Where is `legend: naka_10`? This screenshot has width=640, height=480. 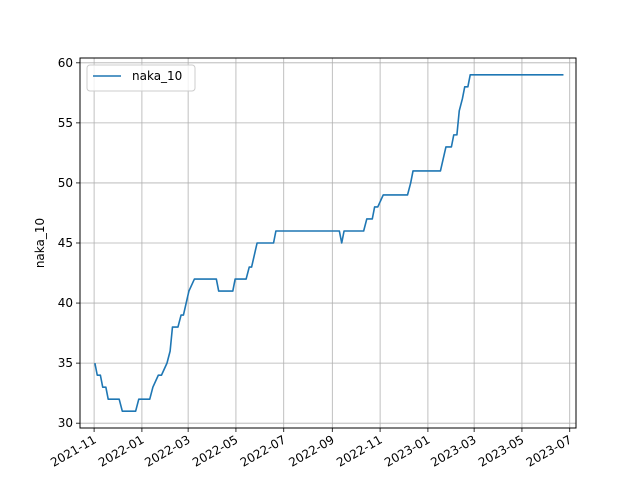 legend: naka_10 is located at coordinates (141, 78).